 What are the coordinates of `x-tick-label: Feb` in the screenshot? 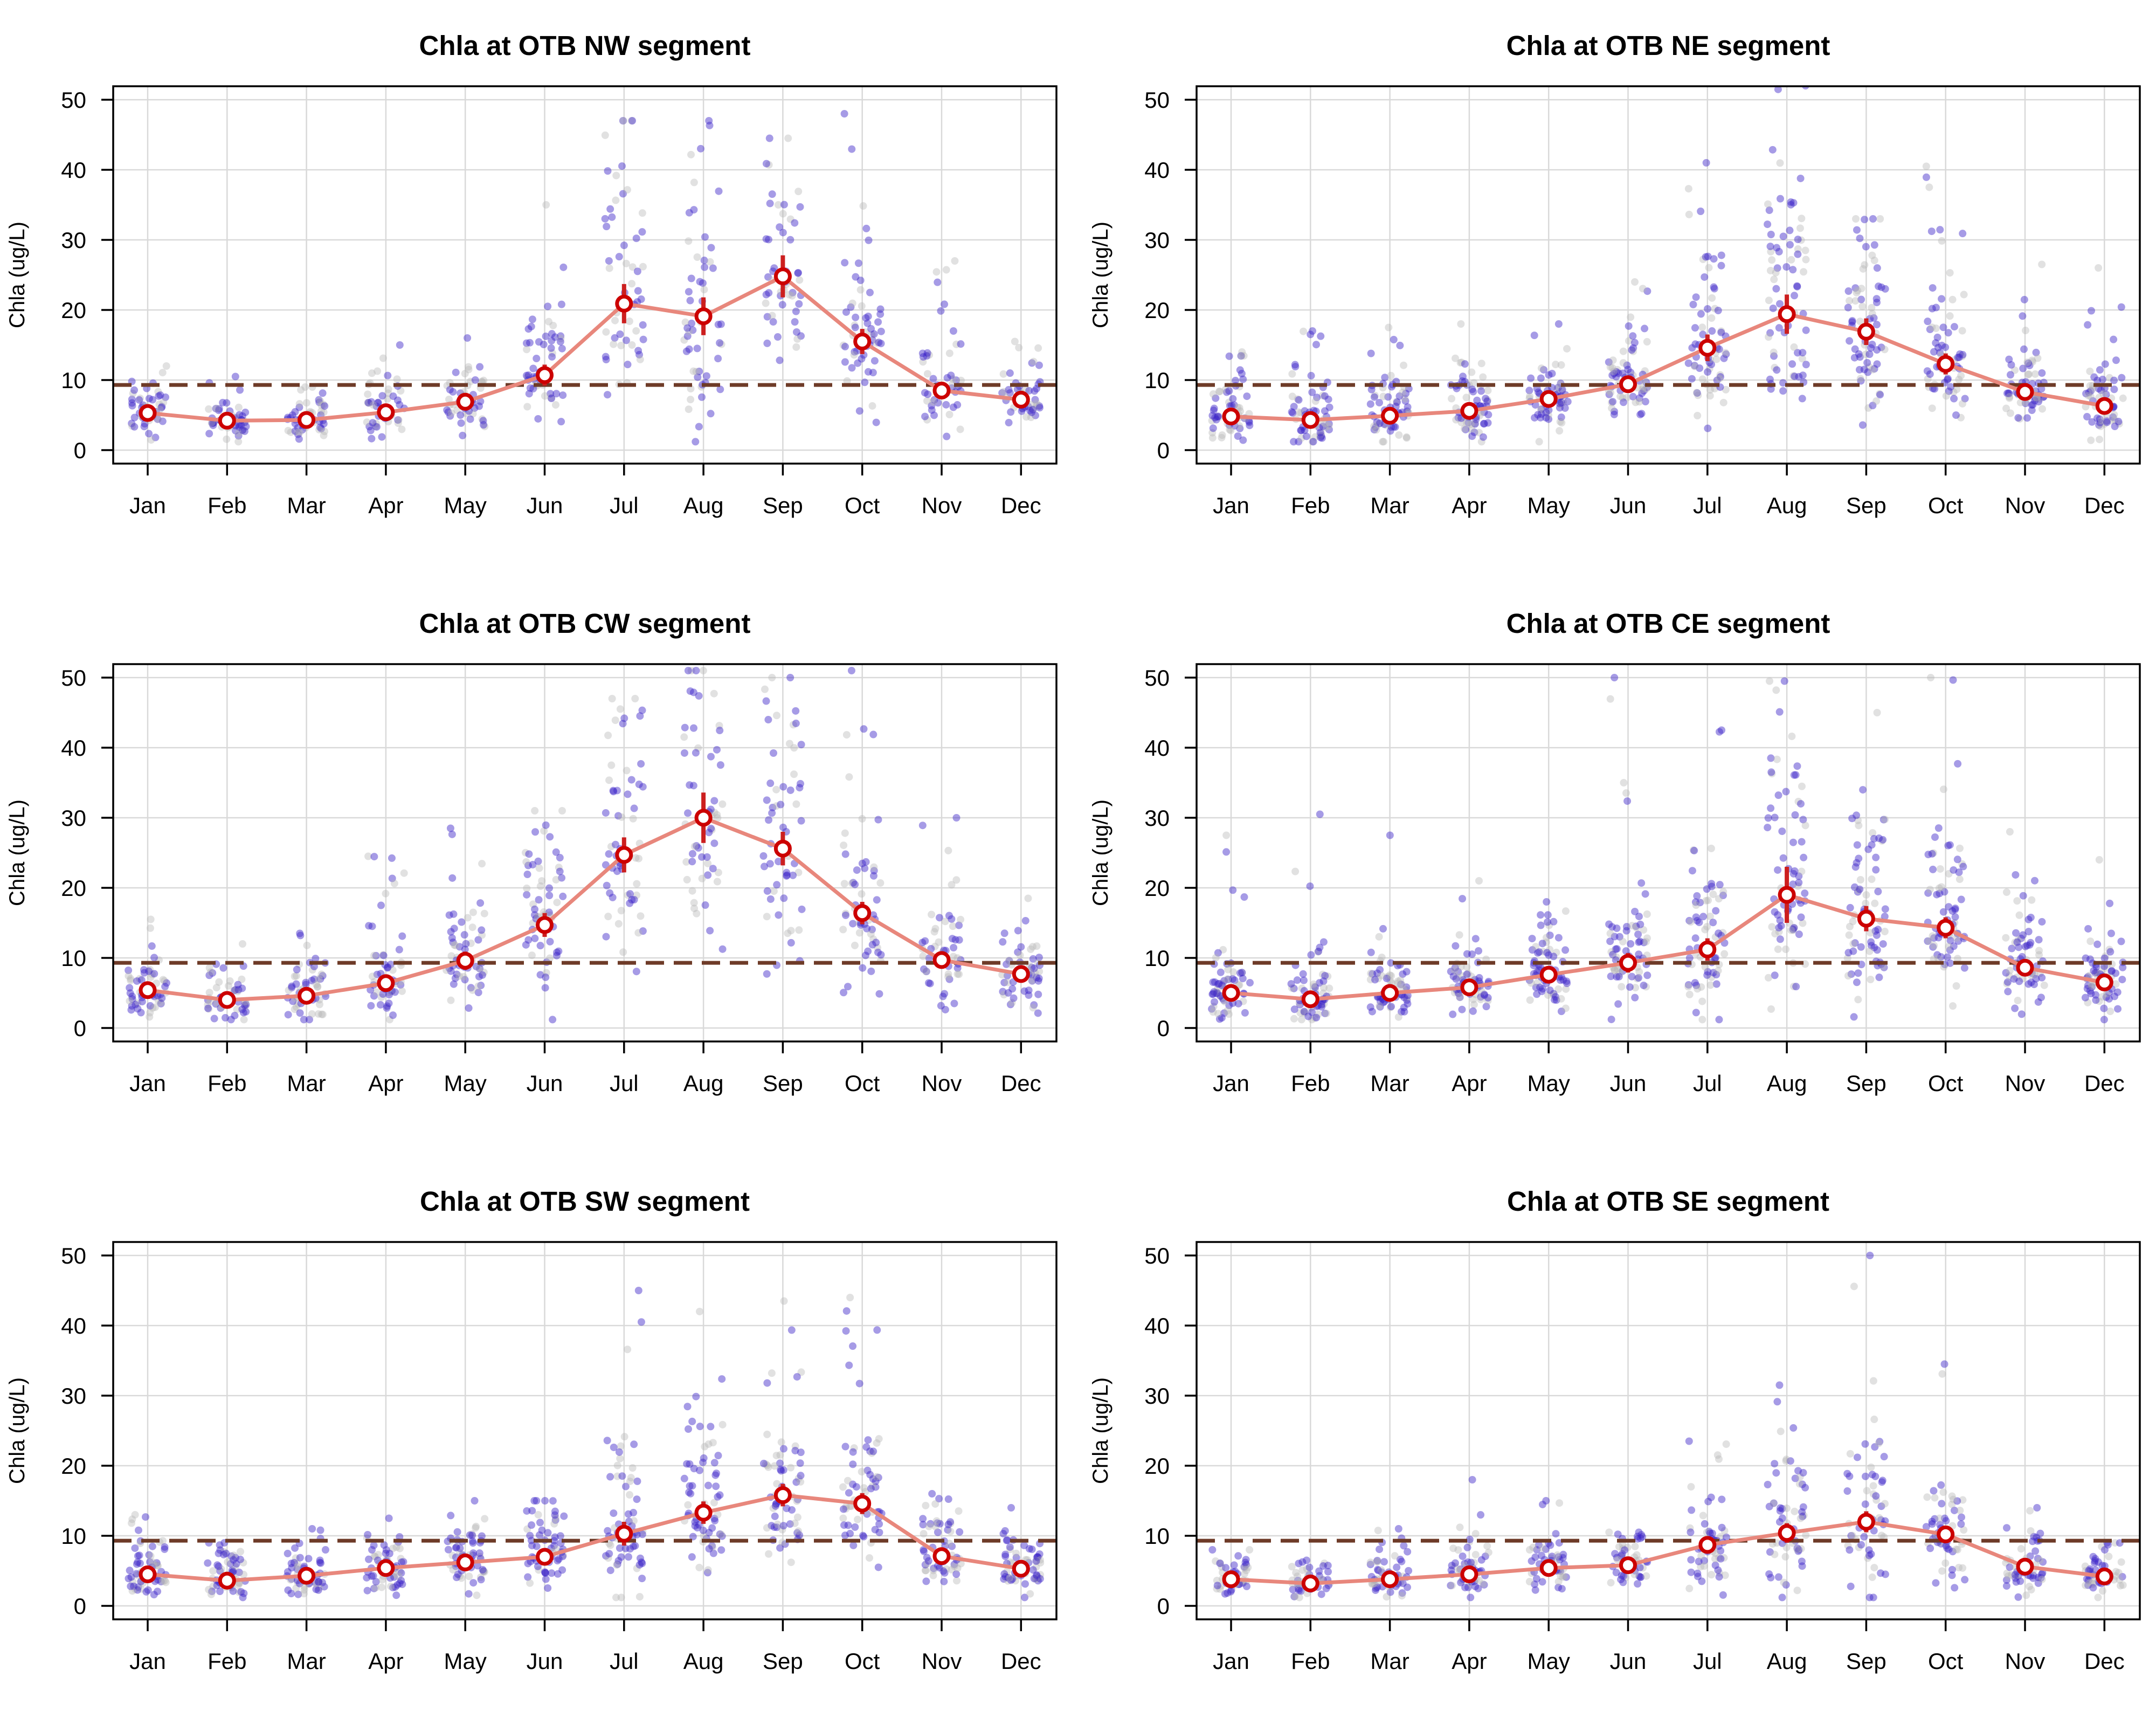 It's located at (1310, 505).